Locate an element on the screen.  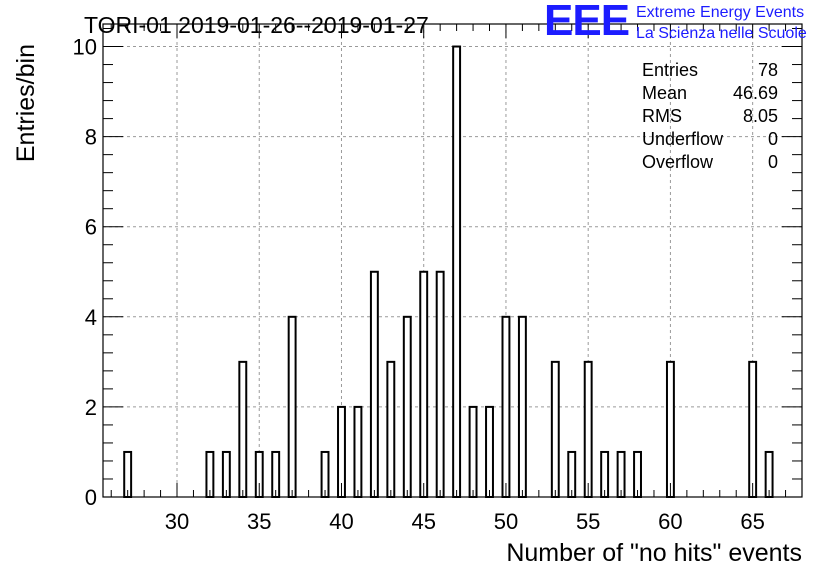
y-tick-label: 6 is located at coordinates (91, 227).